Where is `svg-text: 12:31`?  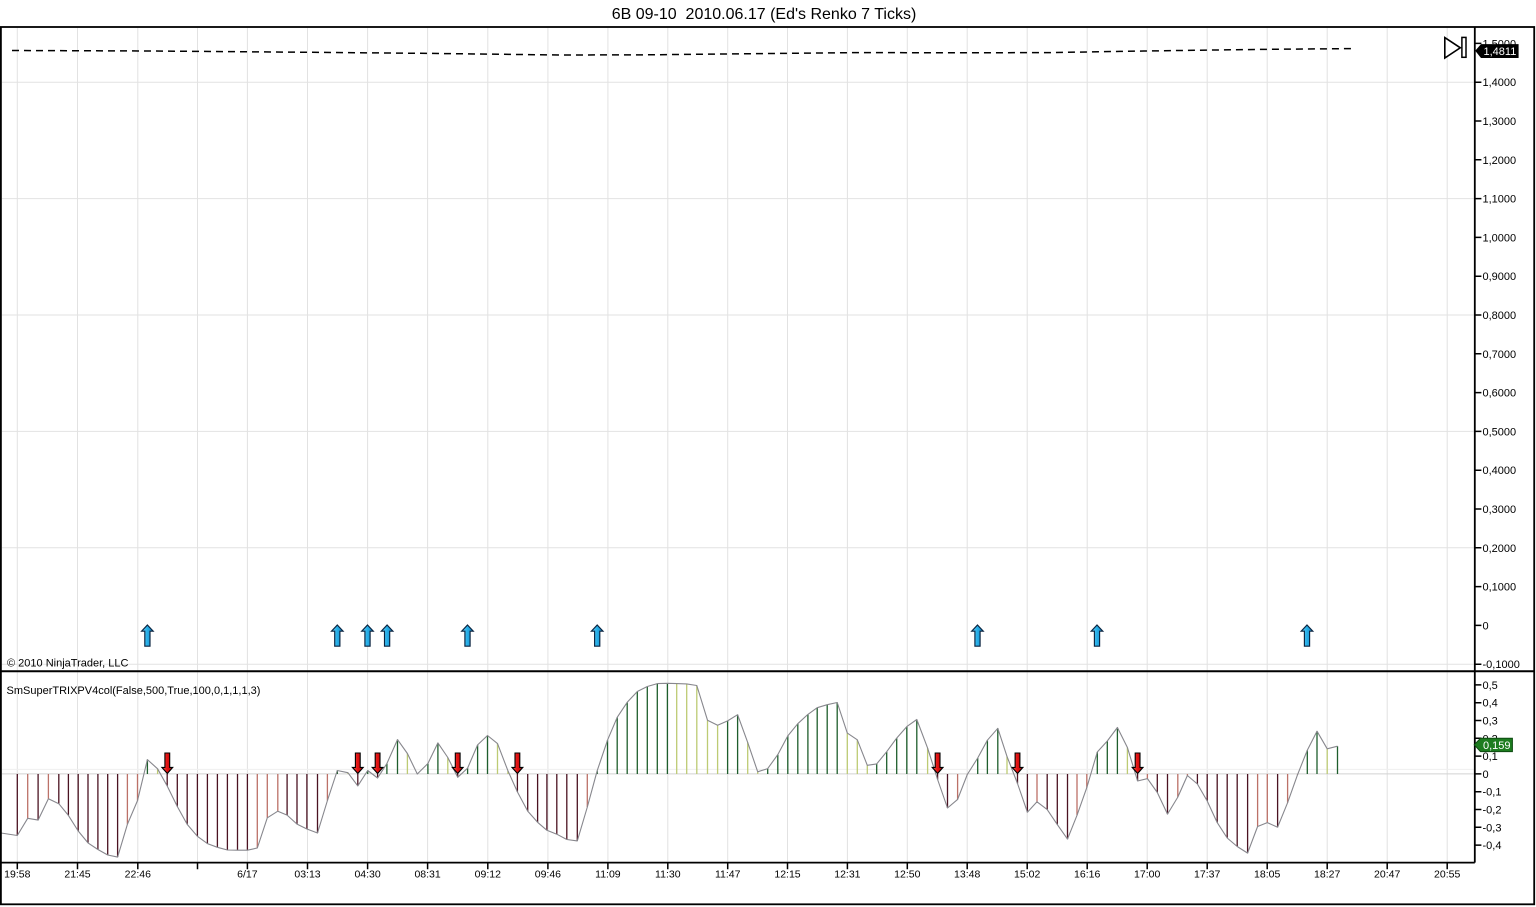
svg-text: 12:31 is located at coordinates (847, 875).